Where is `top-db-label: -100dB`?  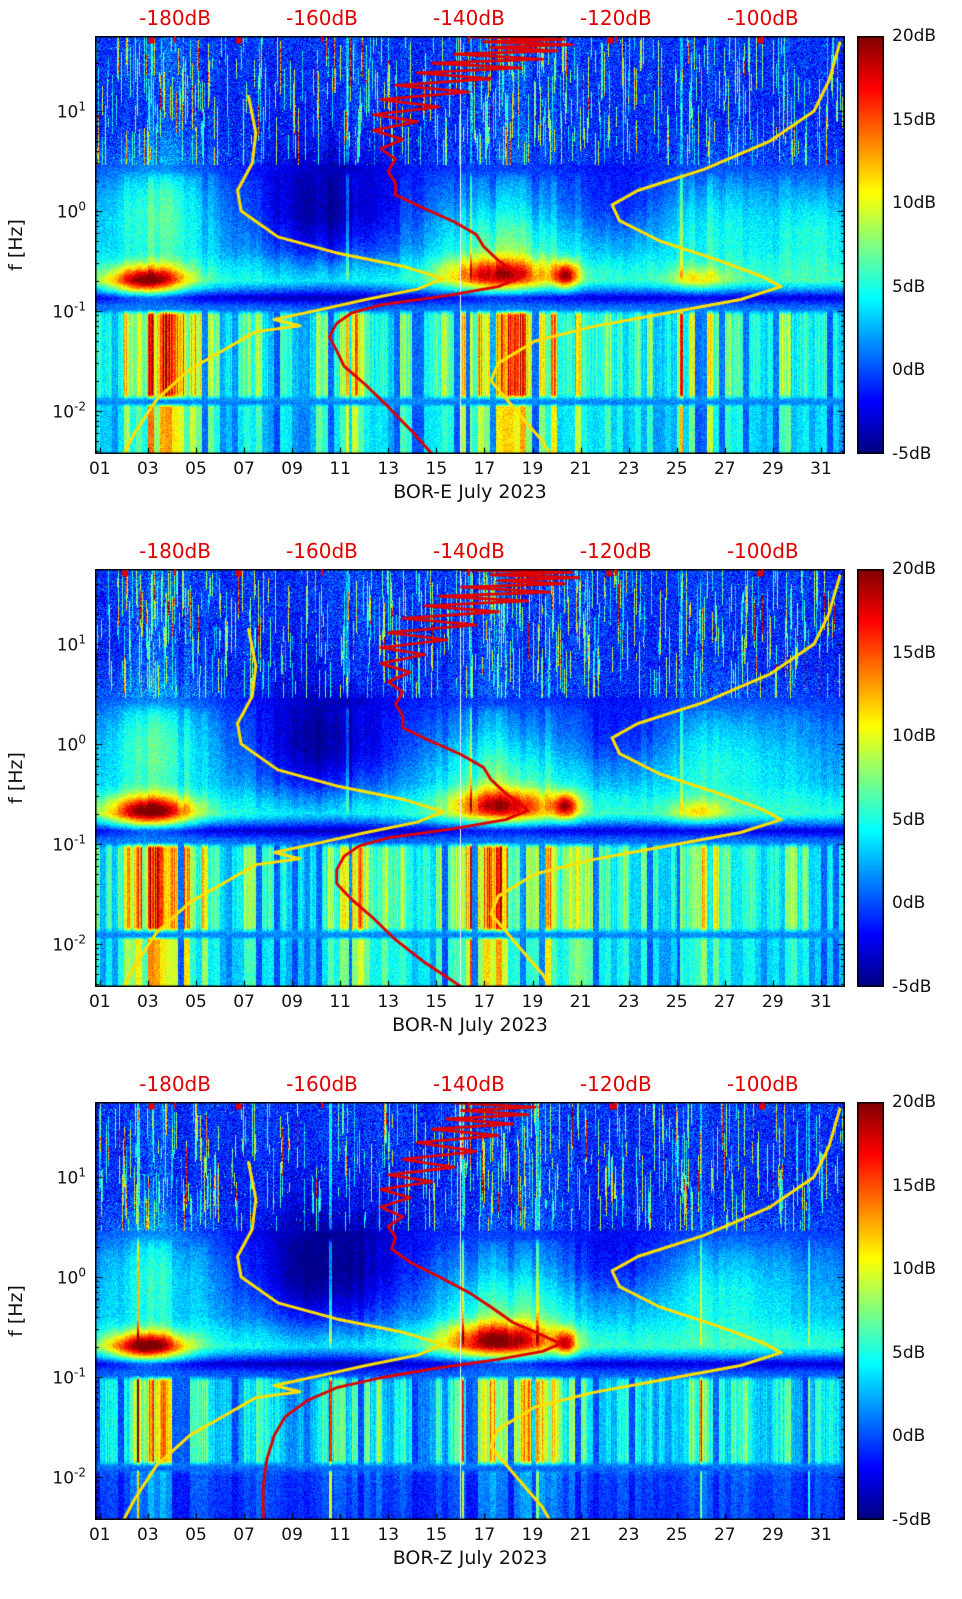
top-db-label: -100dB is located at coordinates (762, 18).